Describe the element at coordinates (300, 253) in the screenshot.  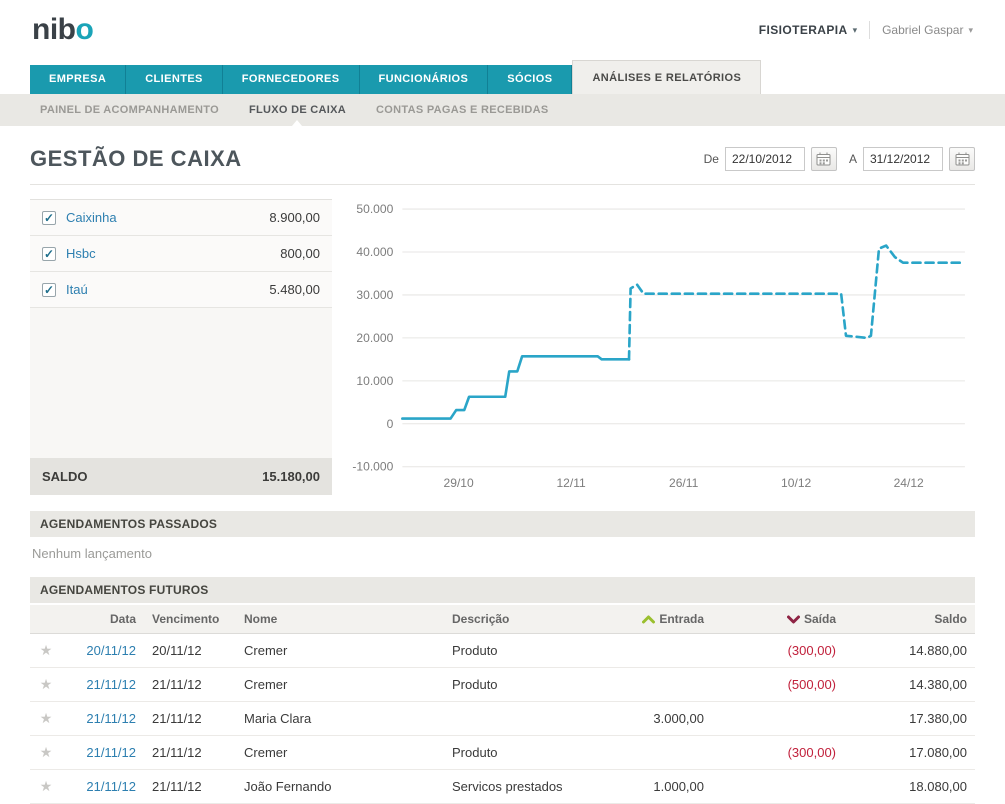
I see `account-balance: 800,00` at that location.